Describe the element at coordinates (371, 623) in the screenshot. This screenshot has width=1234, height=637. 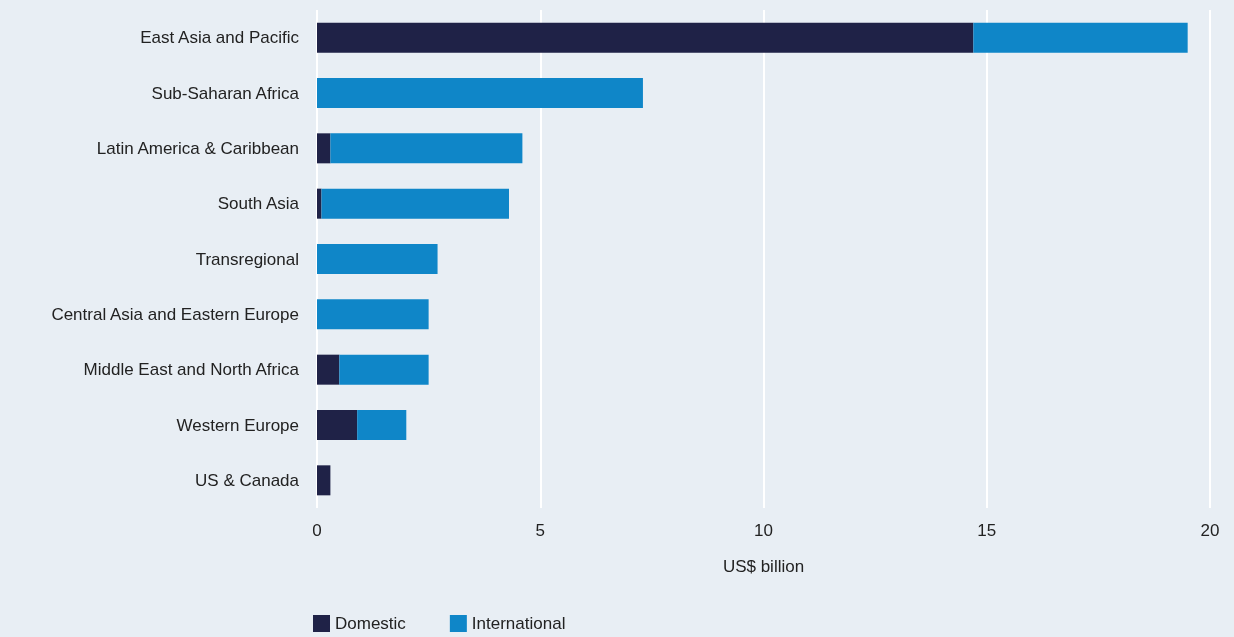
I see `legend-label: Domestic` at that location.